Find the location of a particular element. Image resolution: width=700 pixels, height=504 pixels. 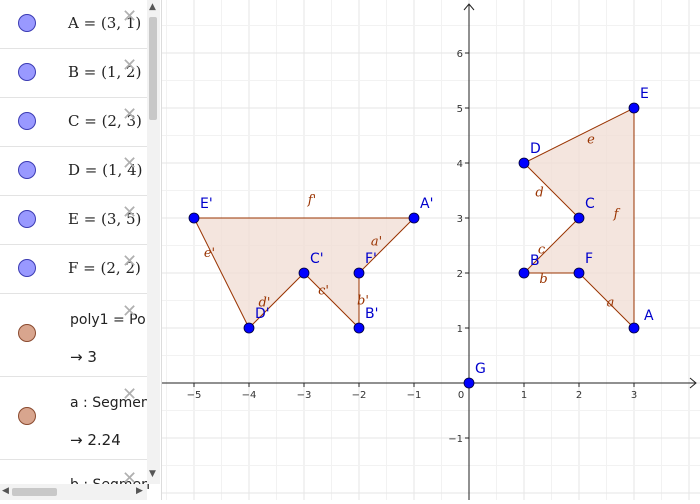

algebra-item-label: B = (1, 2) is located at coordinates (105, 72).